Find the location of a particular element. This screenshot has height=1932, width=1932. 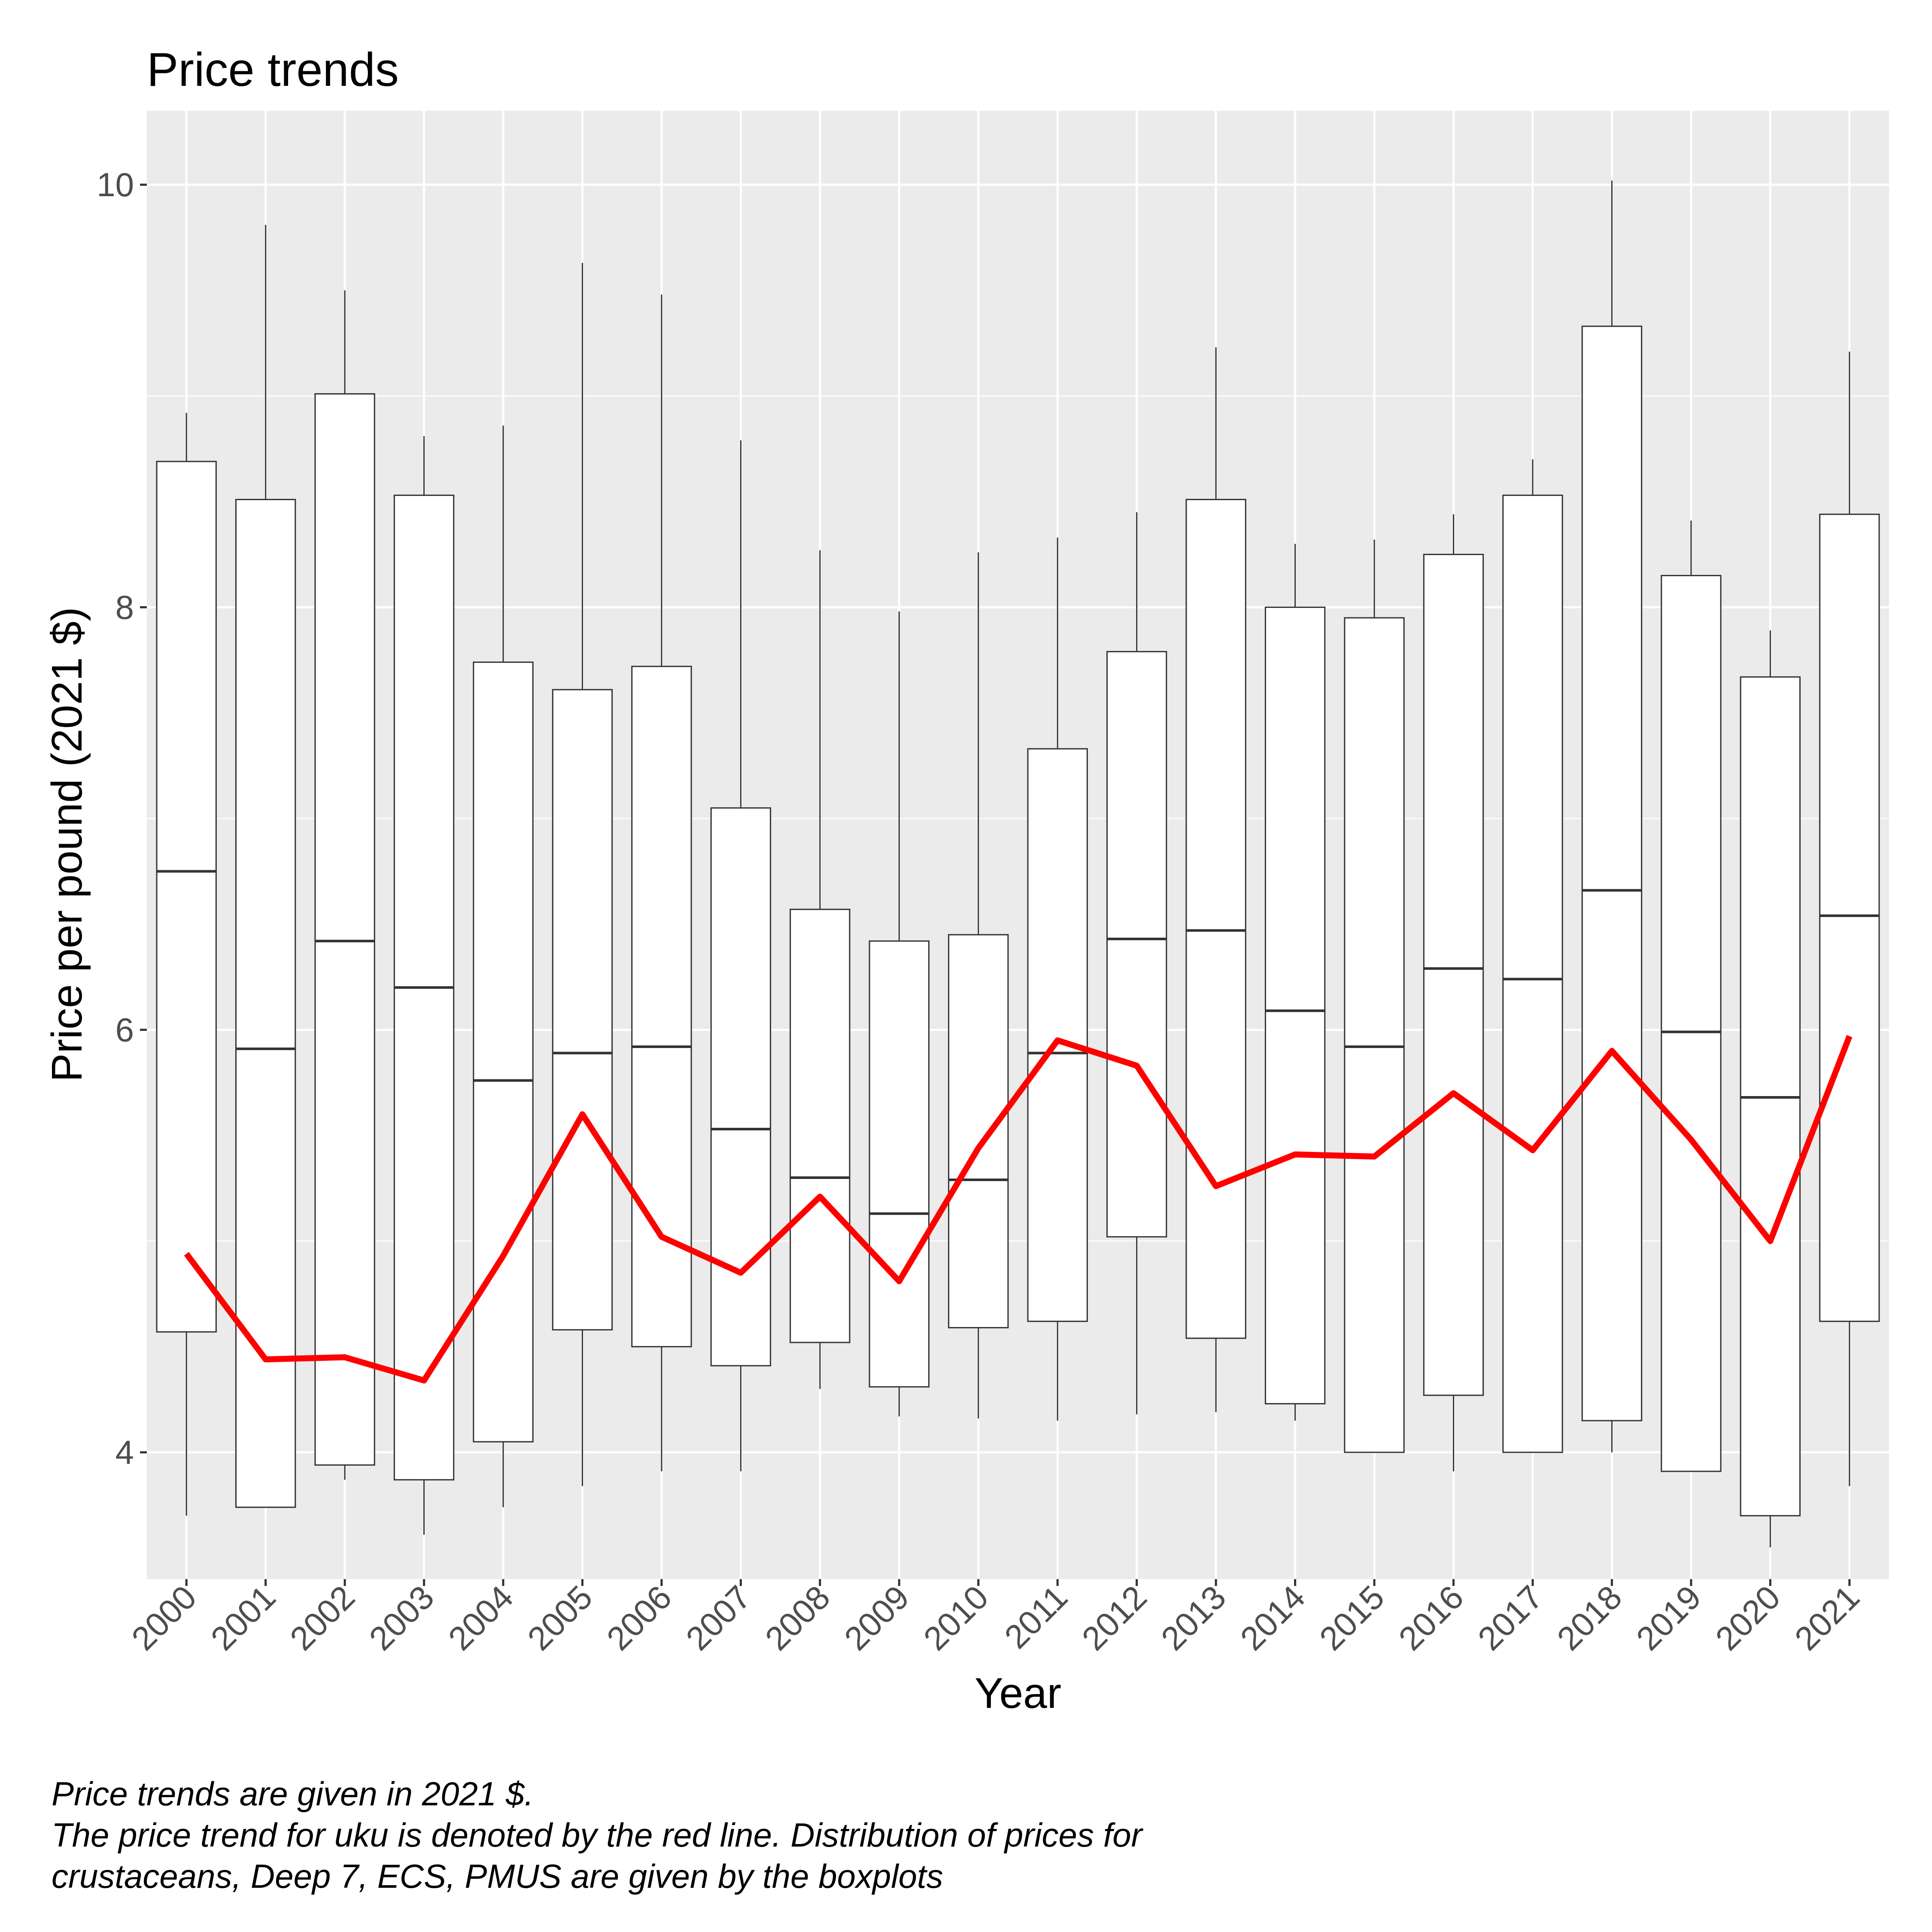

x-tick-label: 2013 is located at coordinates (1193, 1618).